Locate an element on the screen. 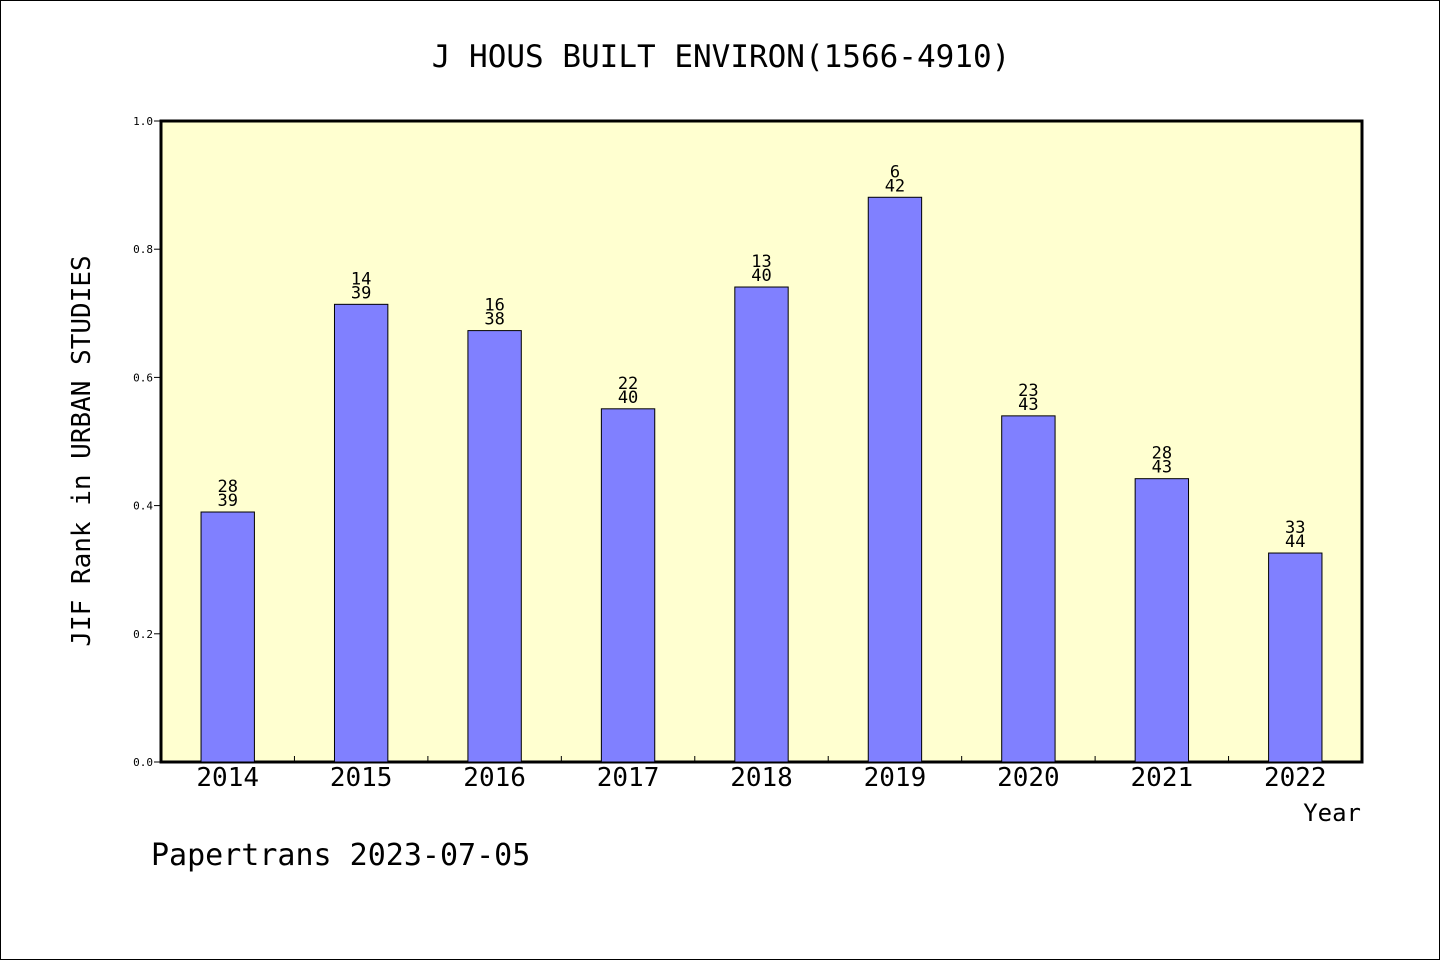  bar-2021 is located at coordinates (1162, 620).